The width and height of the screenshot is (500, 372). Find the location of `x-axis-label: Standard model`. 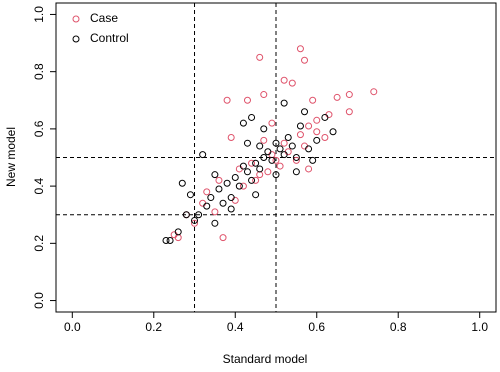

x-axis-label: Standard model is located at coordinates (265, 359).